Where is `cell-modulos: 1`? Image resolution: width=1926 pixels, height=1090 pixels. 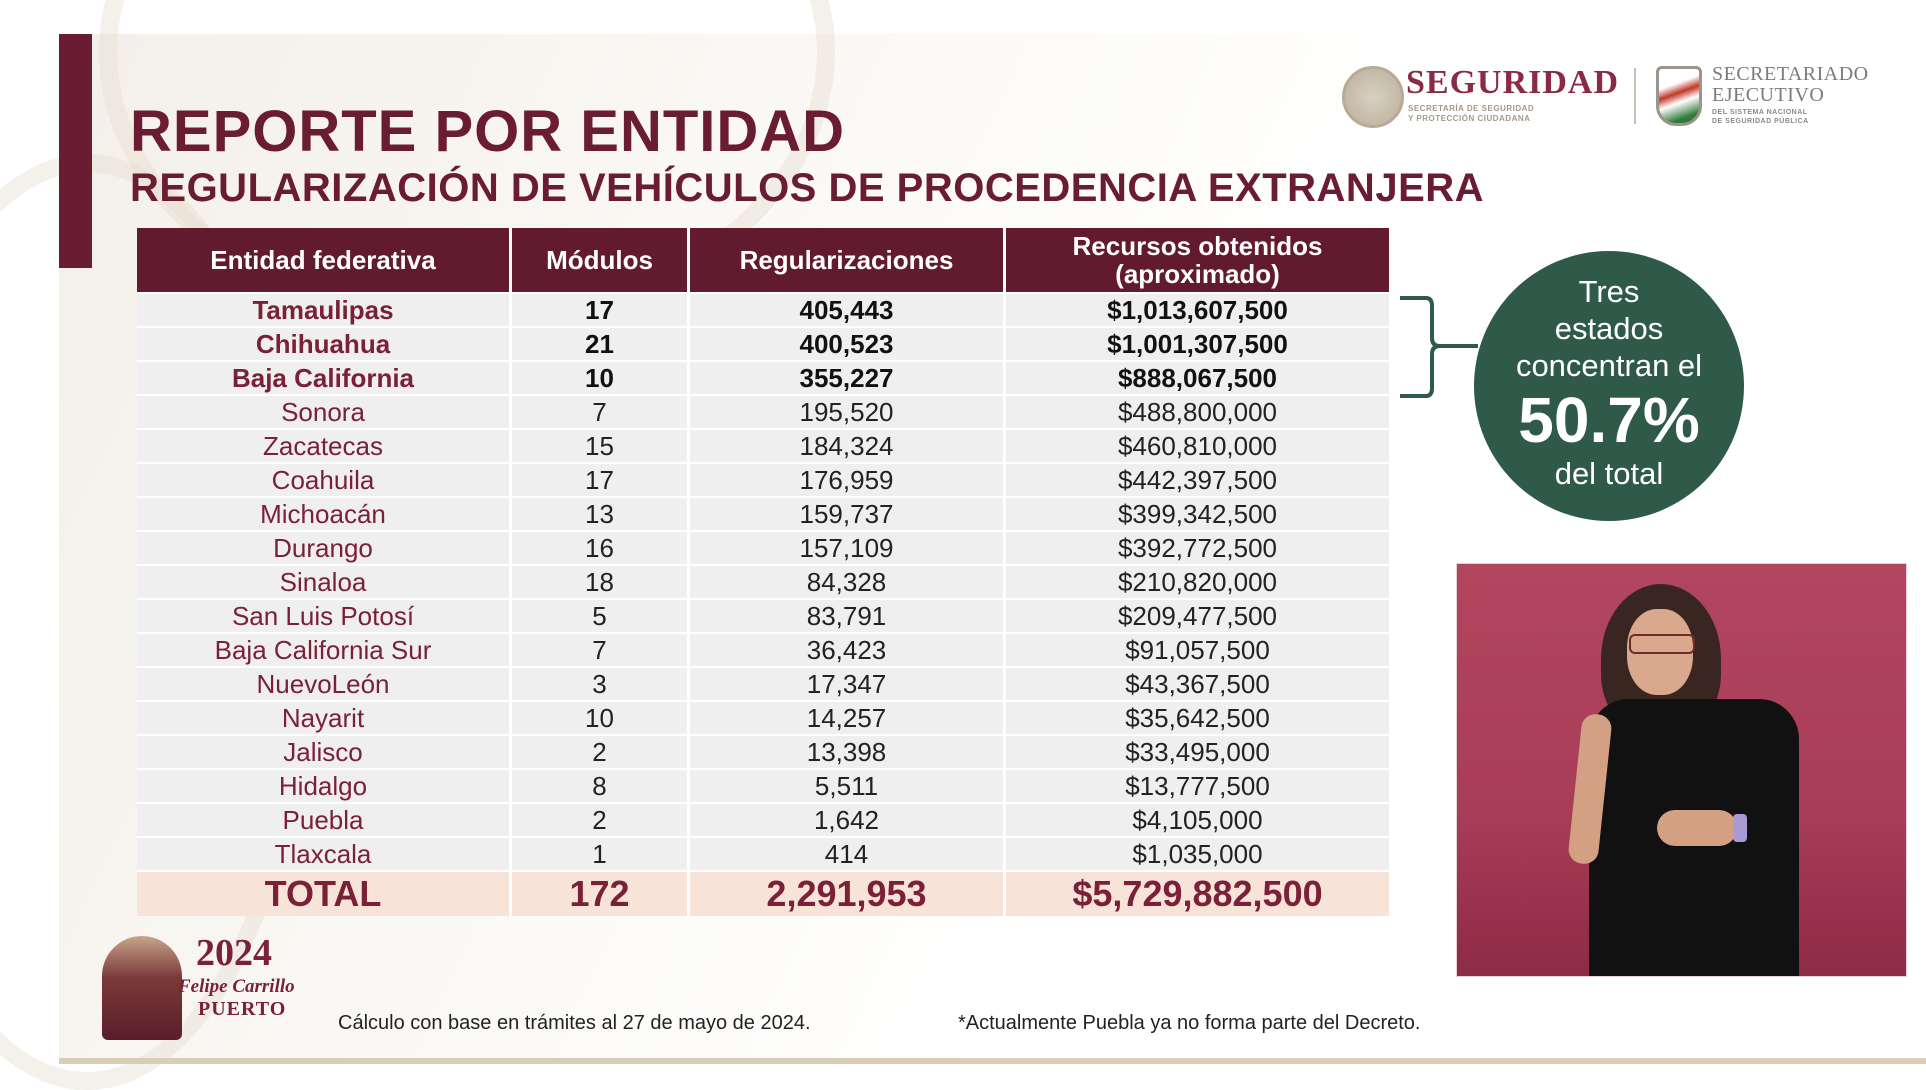
cell-modulos: 1 is located at coordinates (601, 853).